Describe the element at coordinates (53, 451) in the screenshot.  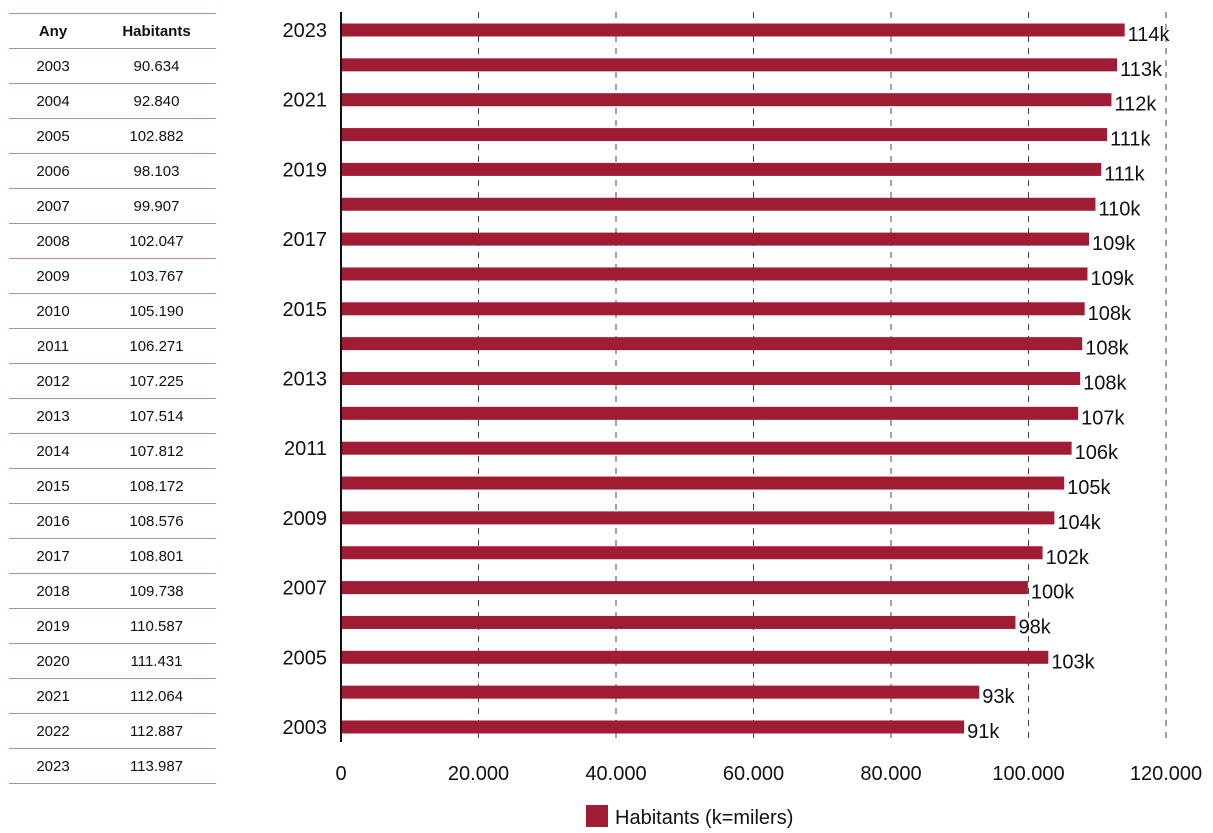
I see `cell-year: 2014` at that location.